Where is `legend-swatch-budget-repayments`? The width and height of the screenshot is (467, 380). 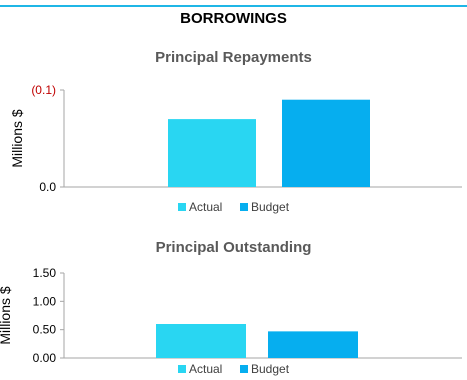 legend-swatch-budget-repayments is located at coordinates (244, 207).